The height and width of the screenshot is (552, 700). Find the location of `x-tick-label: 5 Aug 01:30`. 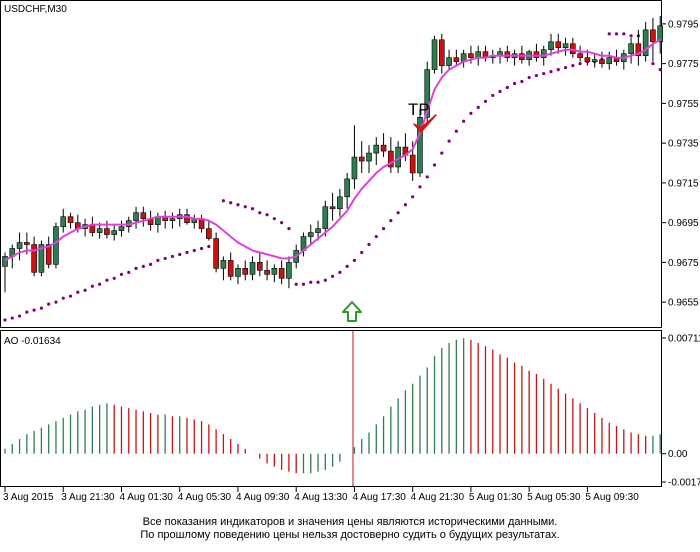

x-tick-label: 5 Aug 01:30 is located at coordinates (496, 497).